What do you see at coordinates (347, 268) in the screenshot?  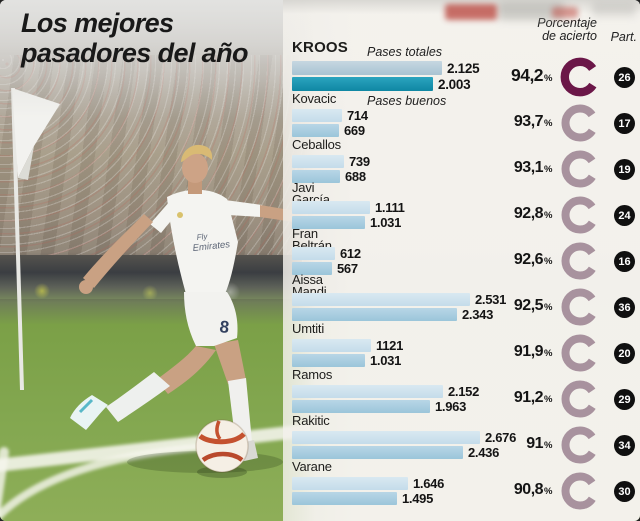 I see `bar-value-good: 567` at bounding box center [347, 268].